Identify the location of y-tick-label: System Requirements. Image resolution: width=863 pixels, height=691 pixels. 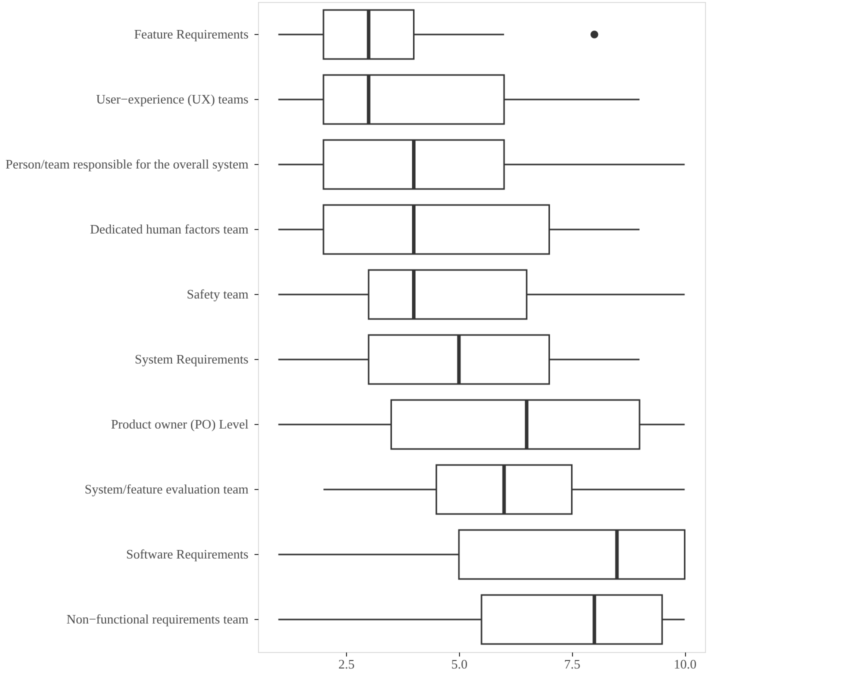
(191, 359).